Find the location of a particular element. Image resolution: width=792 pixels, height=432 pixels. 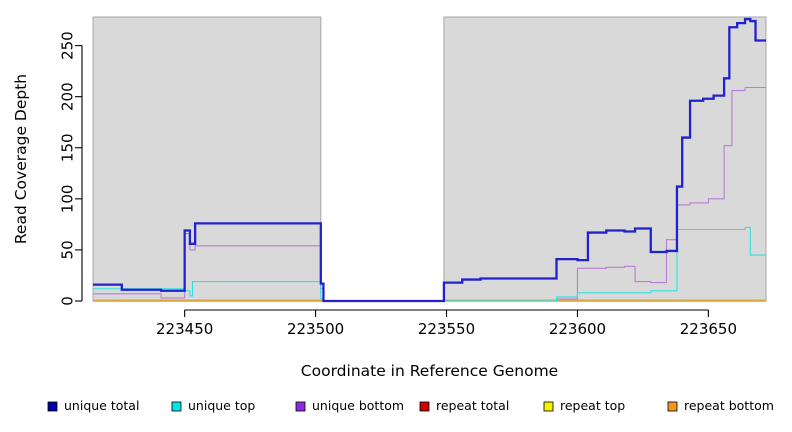

y-axis: 0 50 100 150 200 250 is located at coordinates (71, 168).